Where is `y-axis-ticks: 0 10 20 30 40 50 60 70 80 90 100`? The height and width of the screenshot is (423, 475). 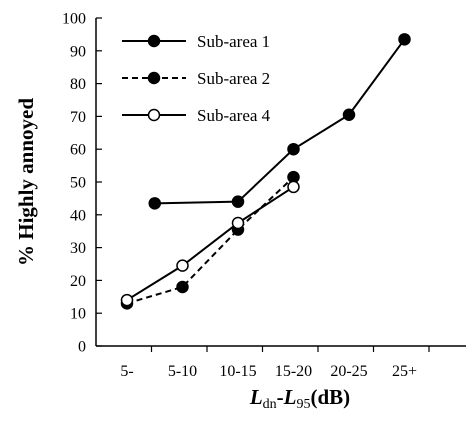
y-axis-ticks: 0 10 20 30 40 50 60 70 80 90 100 is located at coordinates (82, 183).